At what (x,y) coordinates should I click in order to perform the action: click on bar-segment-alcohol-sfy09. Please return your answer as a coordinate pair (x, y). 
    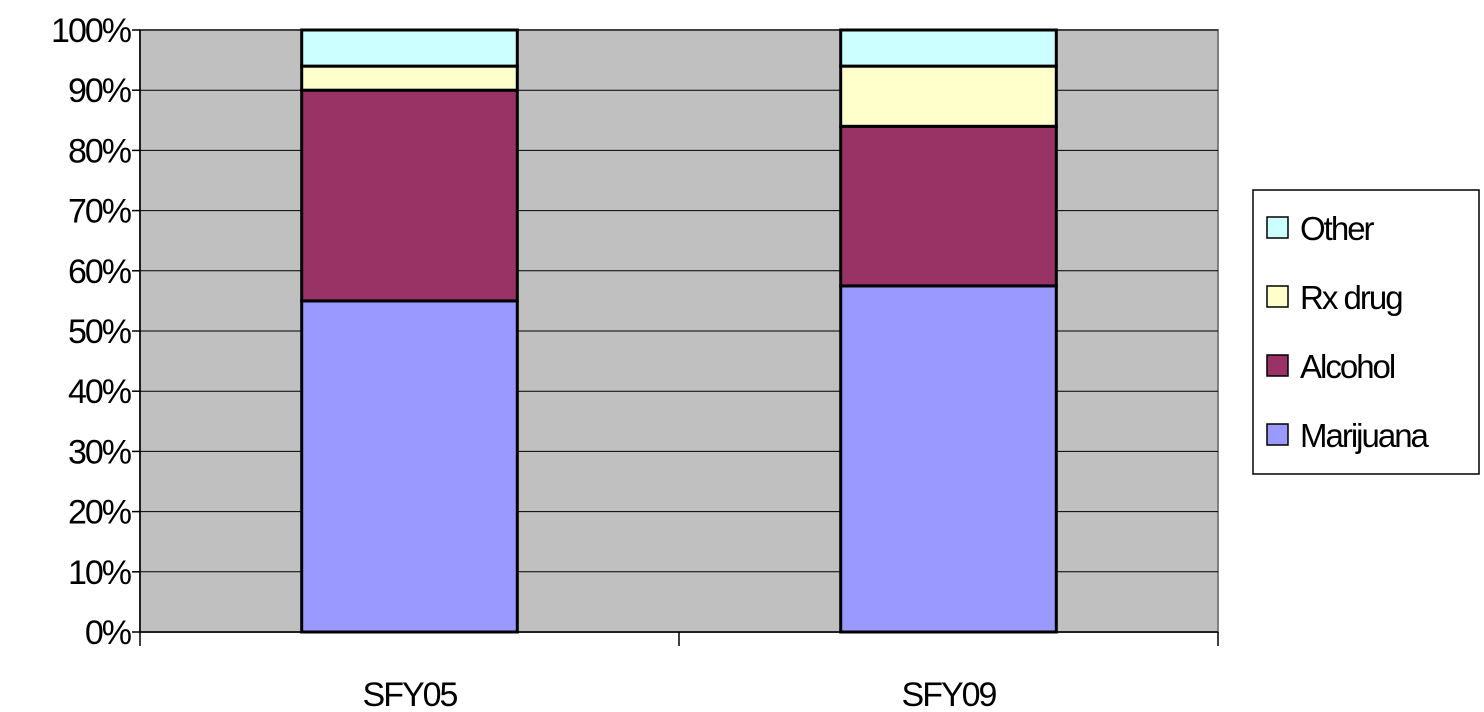
    Looking at the image, I should click on (948, 206).